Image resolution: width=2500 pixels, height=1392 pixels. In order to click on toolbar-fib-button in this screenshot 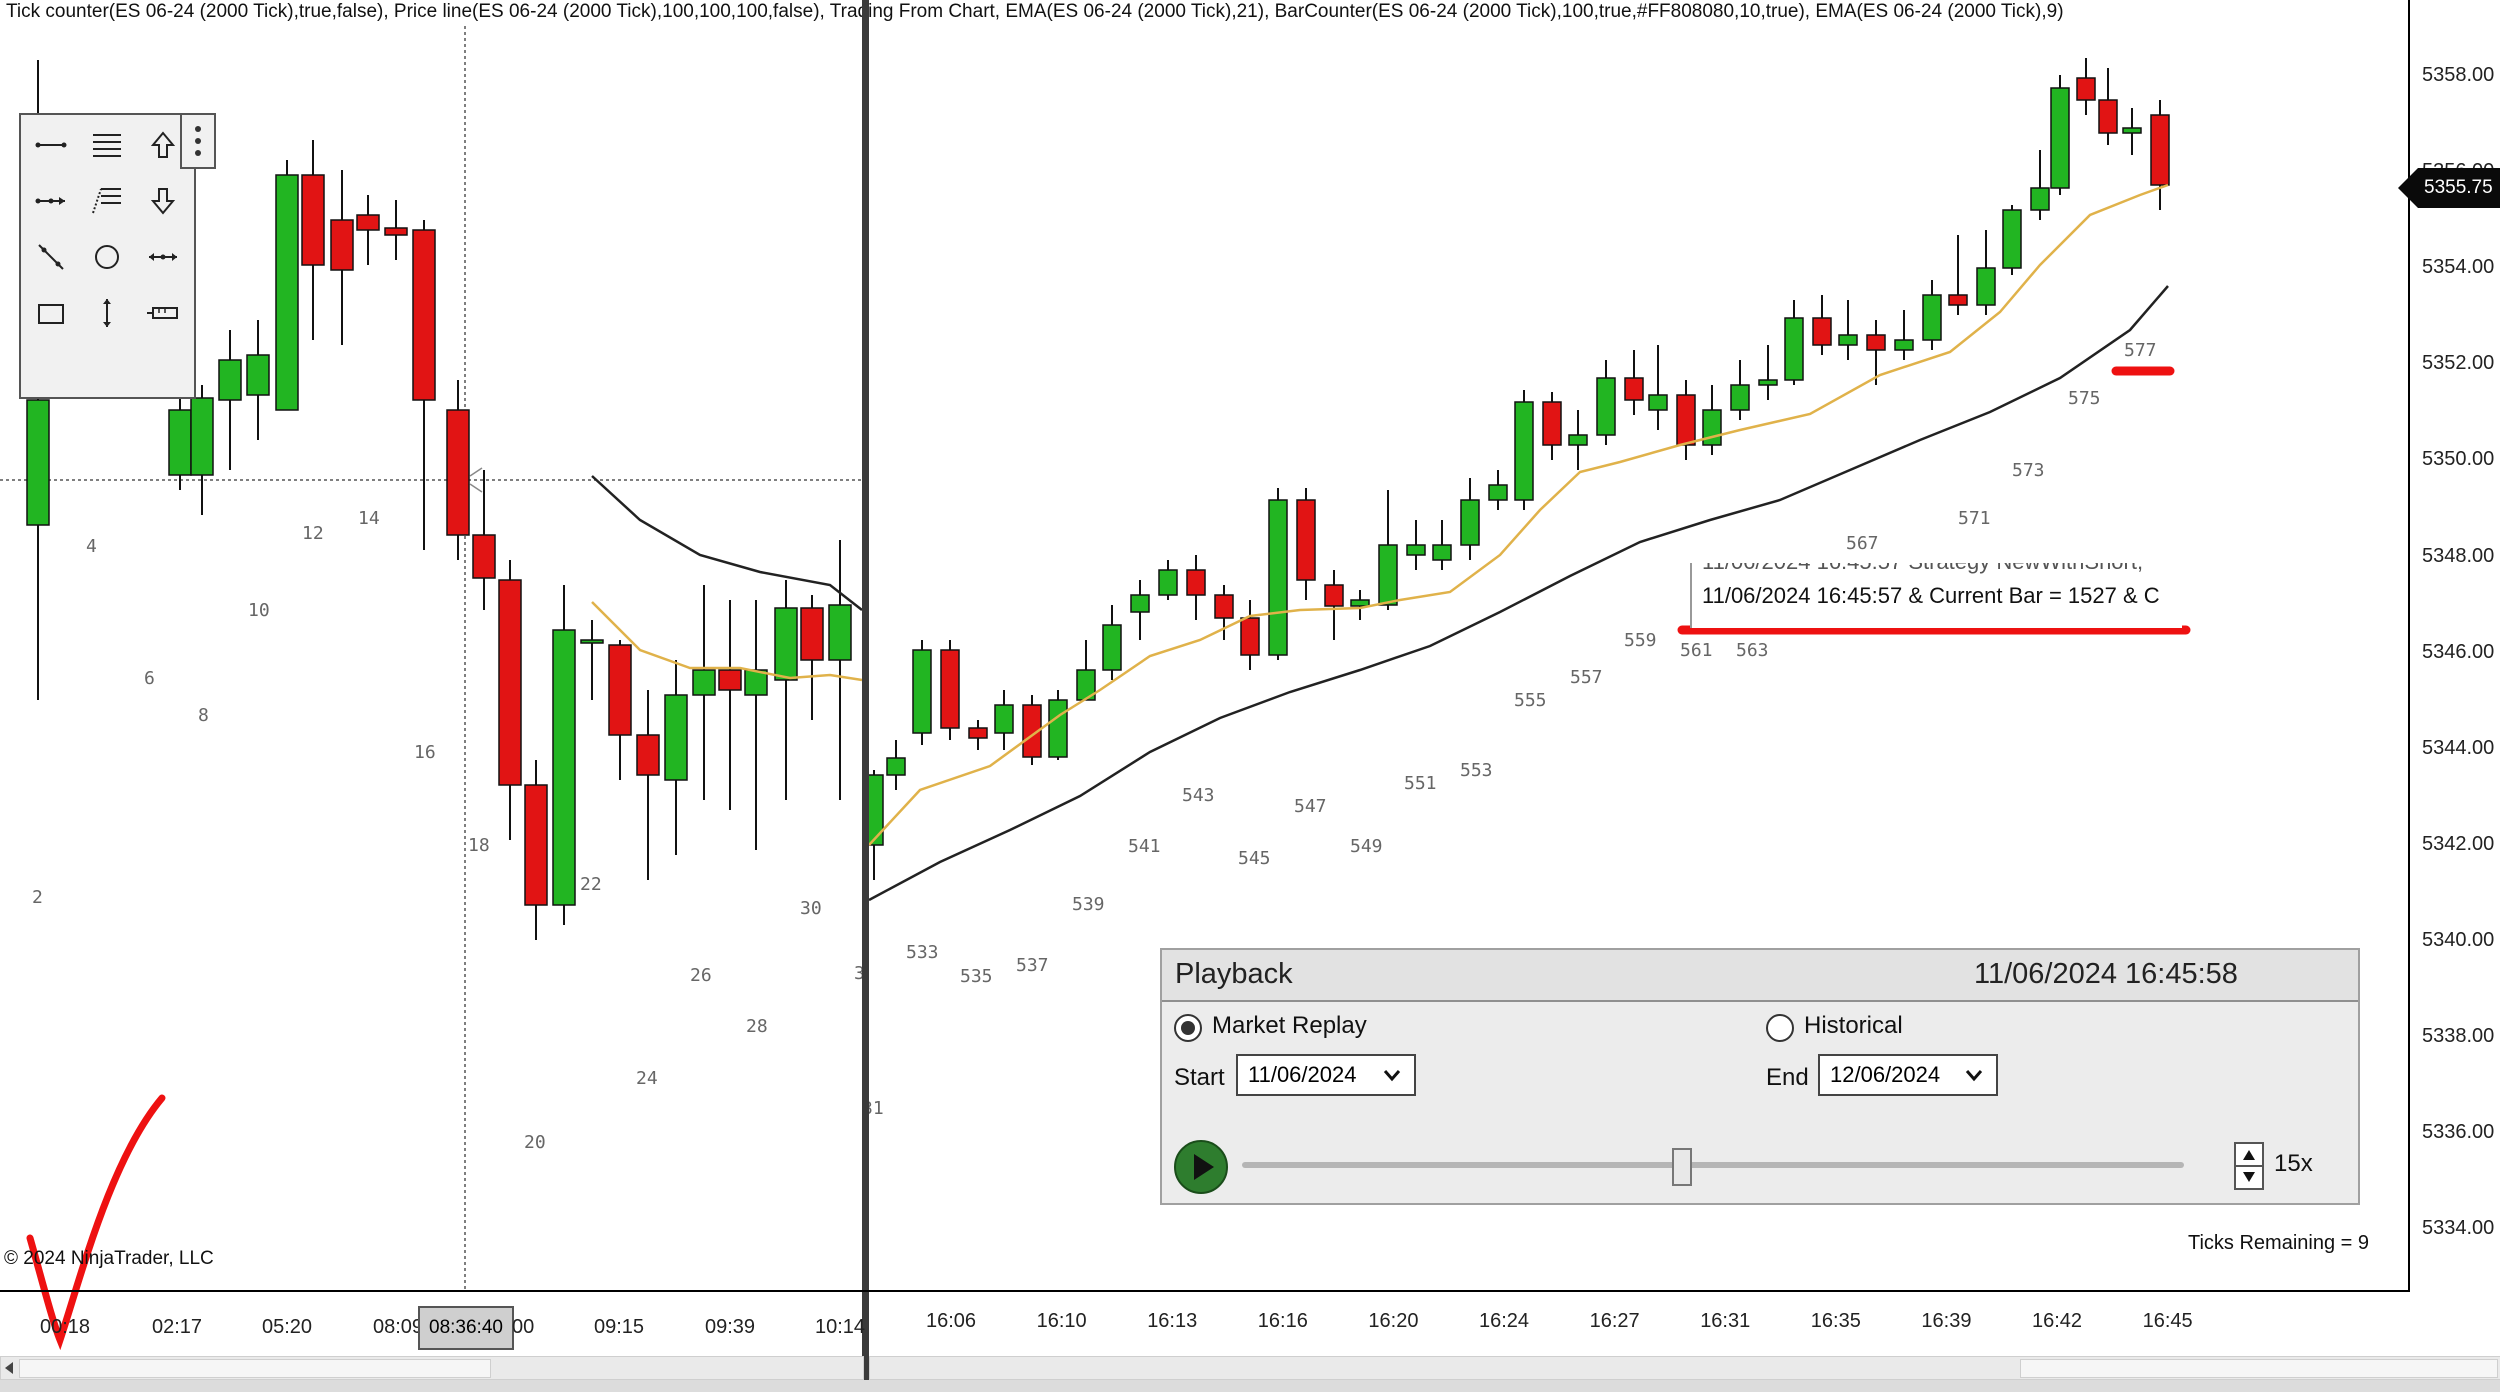, I will do `click(107, 201)`.